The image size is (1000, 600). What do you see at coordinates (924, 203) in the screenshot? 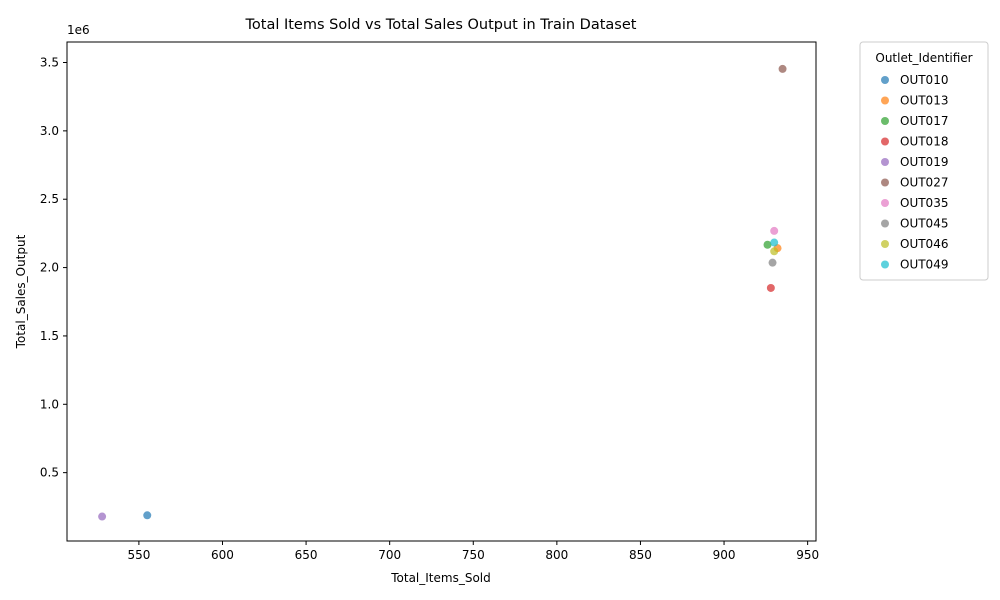
I see `legend-label-out035: OUT035` at bounding box center [924, 203].